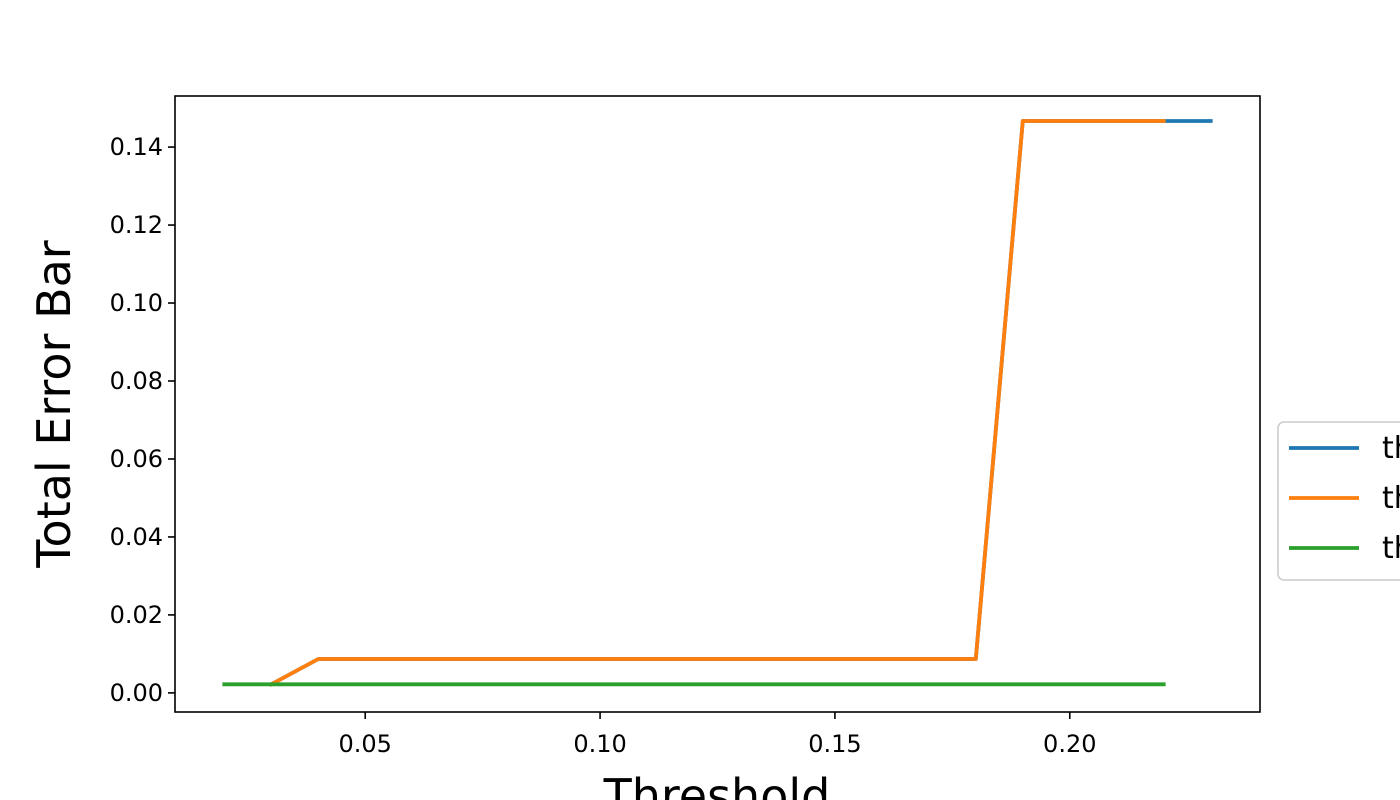  Describe the element at coordinates (1344, 498) in the screenshot. I see `legend-items: th th th` at that location.